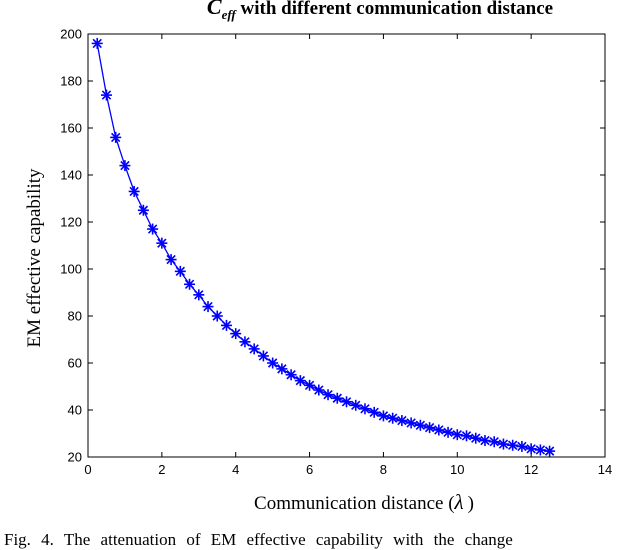 This screenshot has height=550, width=640. I want to click on title-subscript: eff, so click(230, 14).